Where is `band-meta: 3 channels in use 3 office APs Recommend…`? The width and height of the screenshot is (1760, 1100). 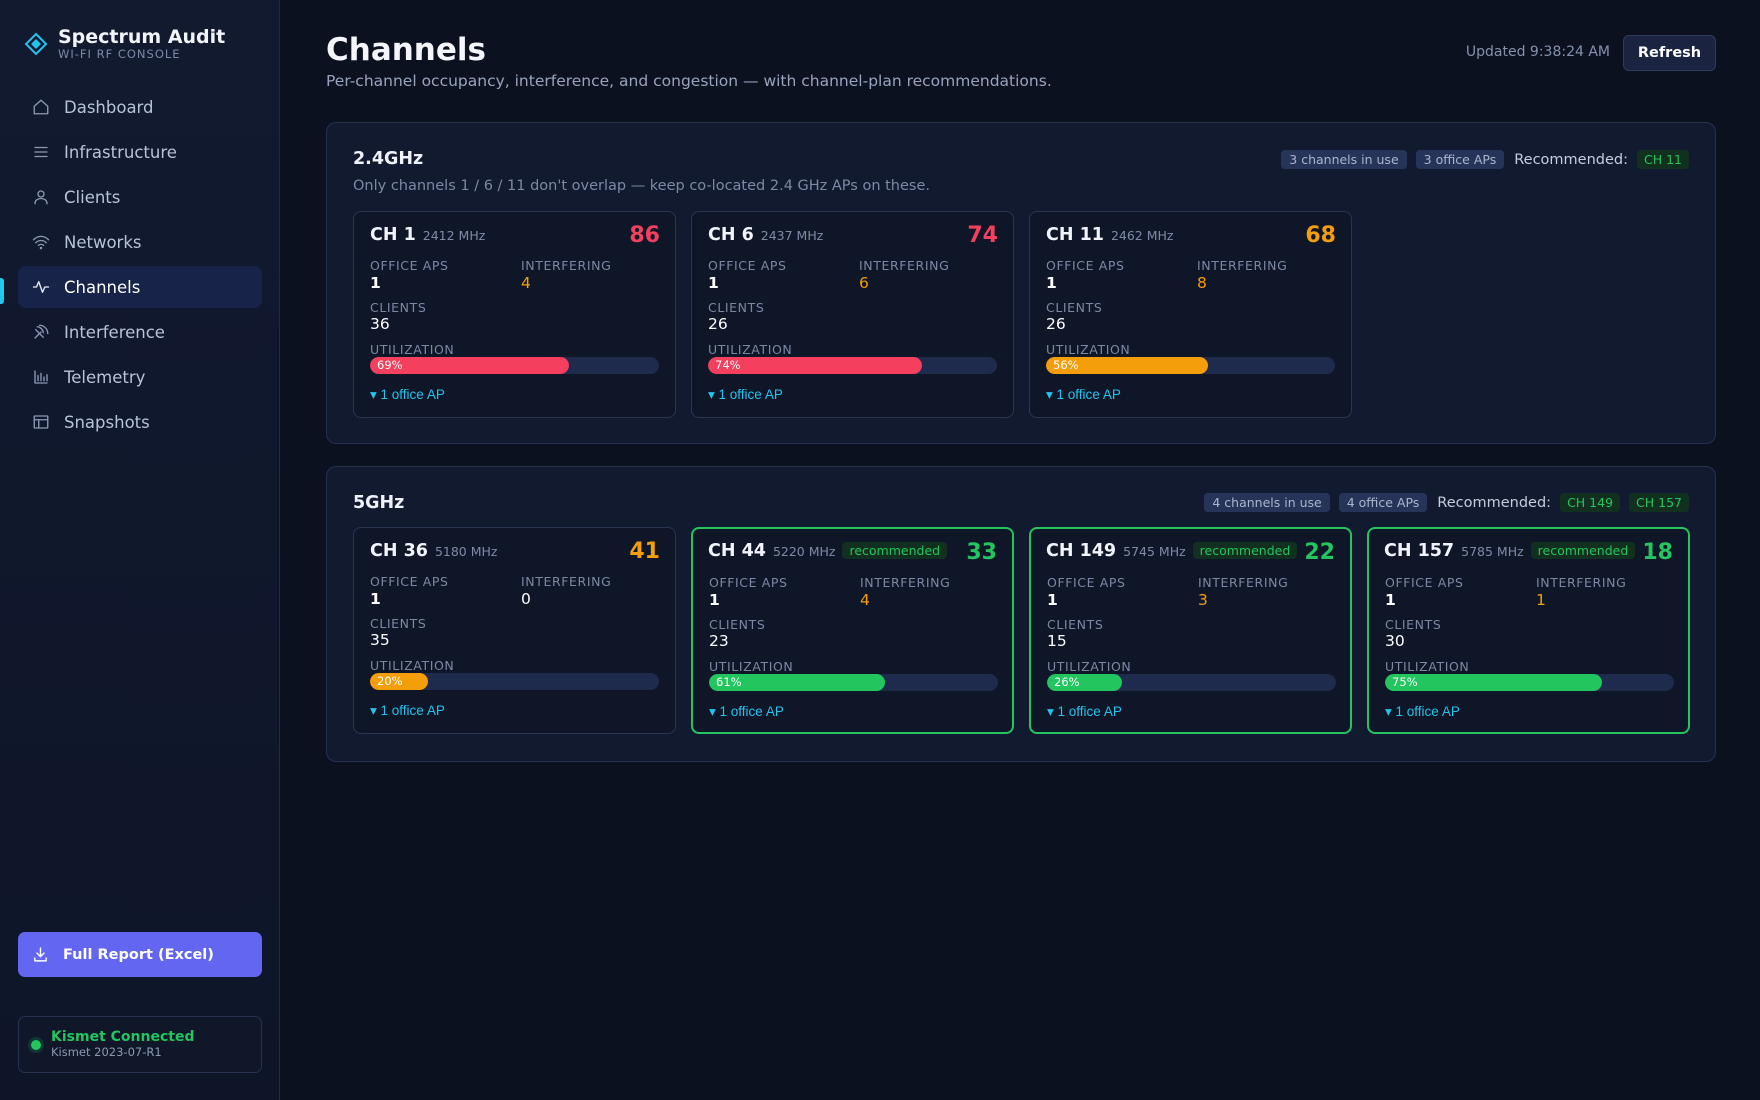
band-meta: 3 channels in use 3 office APs Recommend… is located at coordinates (1485, 159).